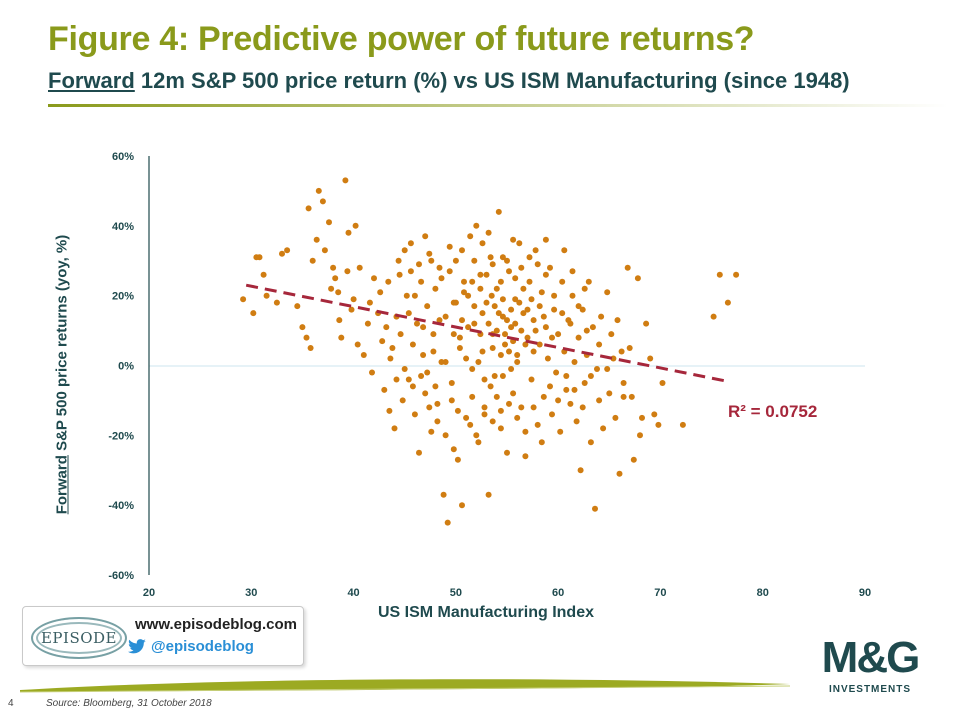 The height and width of the screenshot is (720, 960). What do you see at coordinates (190, 646) in the screenshot?
I see `twitter-handle-row: @episodeblog` at bounding box center [190, 646].